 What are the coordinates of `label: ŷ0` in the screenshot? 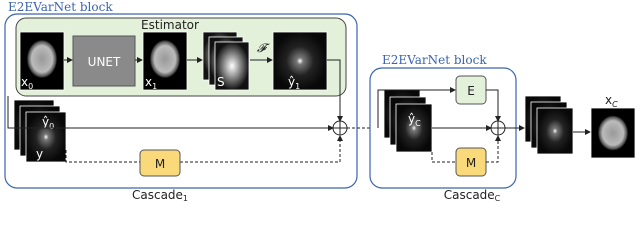 It's located at (48, 123).